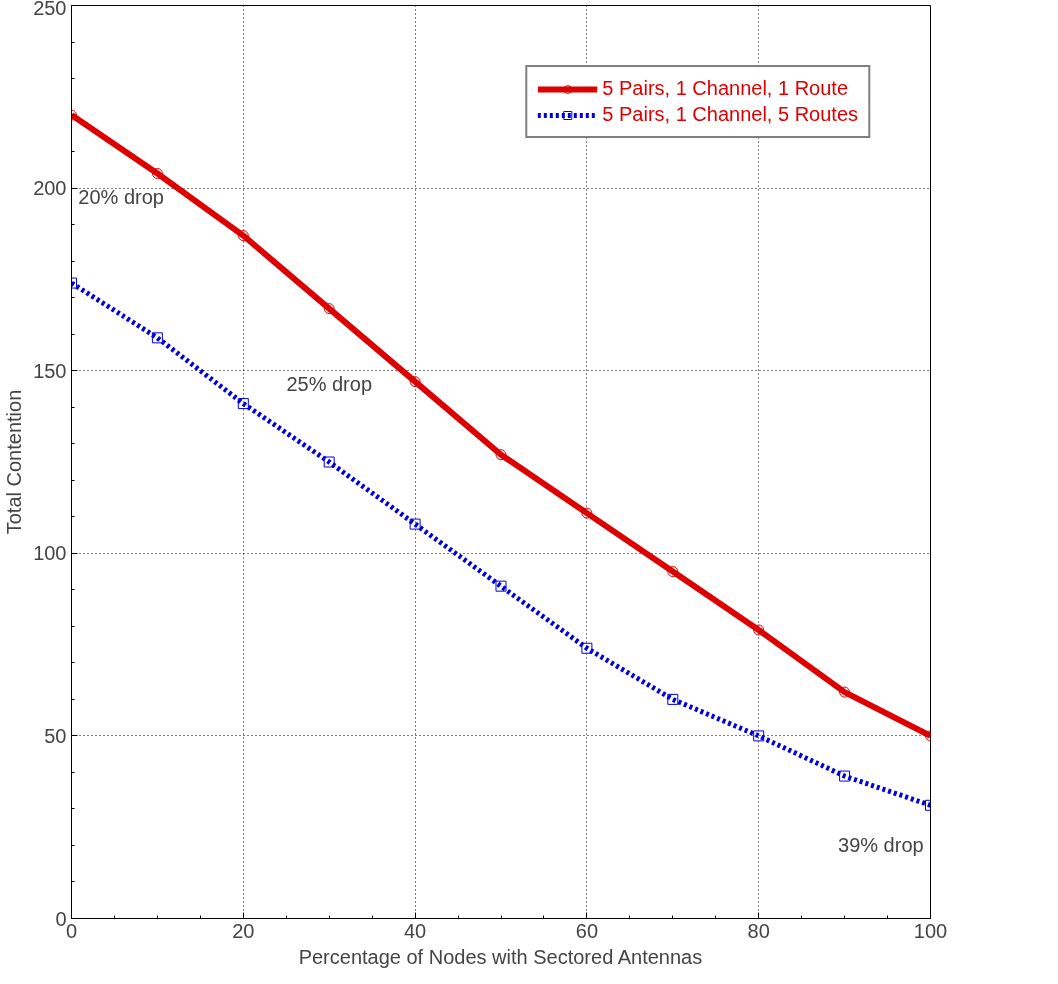 The height and width of the screenshot is (984, 1058). Describe the element at coordinates (50, 553) in the screenshot. I see `y-tick-label: 100` at that location.